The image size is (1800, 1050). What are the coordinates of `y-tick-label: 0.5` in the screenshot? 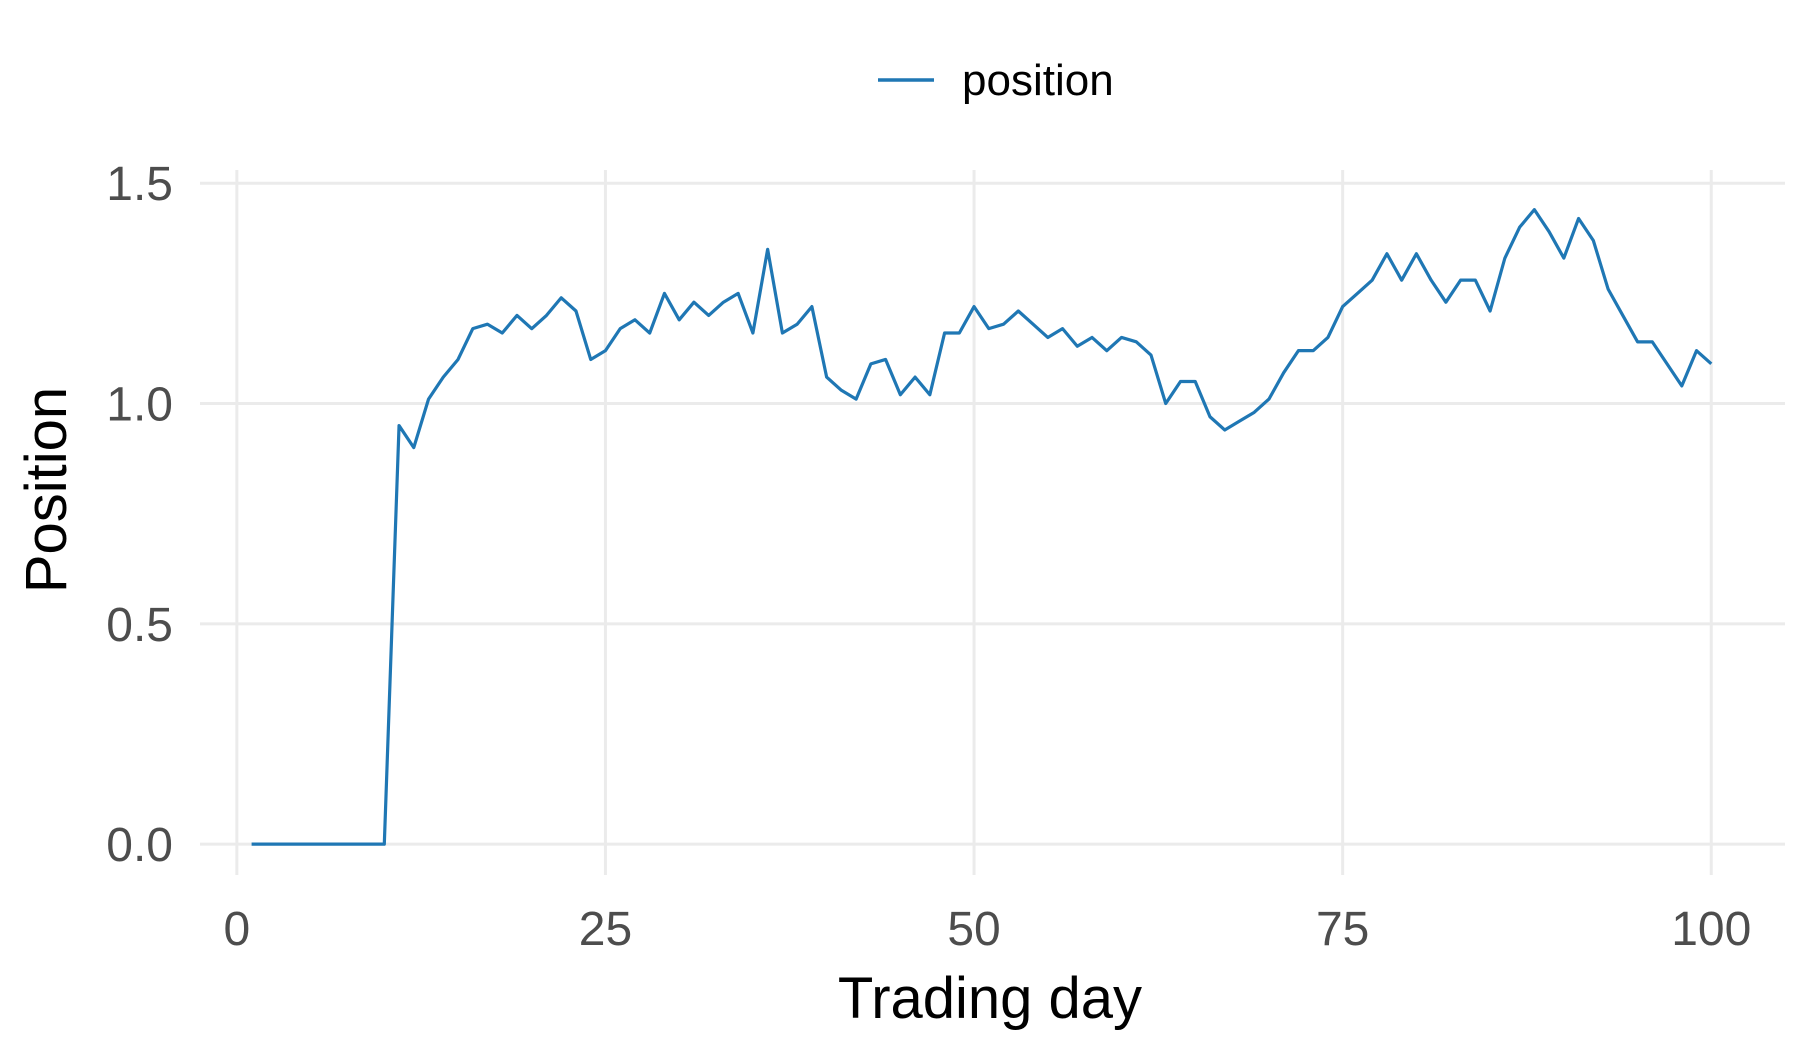 It's located at (139, 625).